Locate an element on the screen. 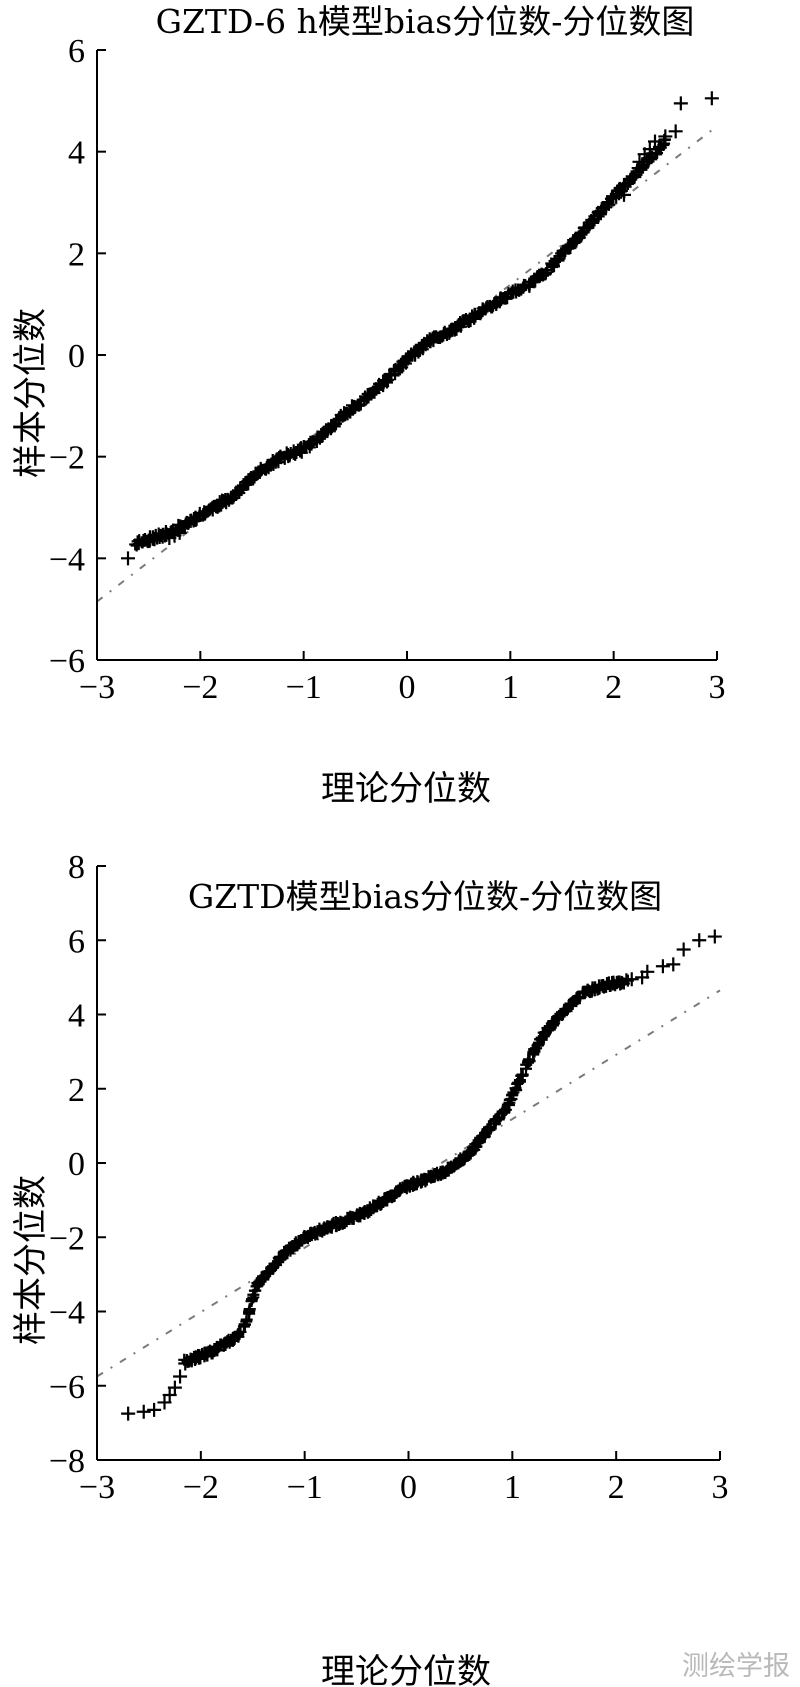 The image size is (800, 1687). y-tick-label: 8 is located at coordinates (76, 867).